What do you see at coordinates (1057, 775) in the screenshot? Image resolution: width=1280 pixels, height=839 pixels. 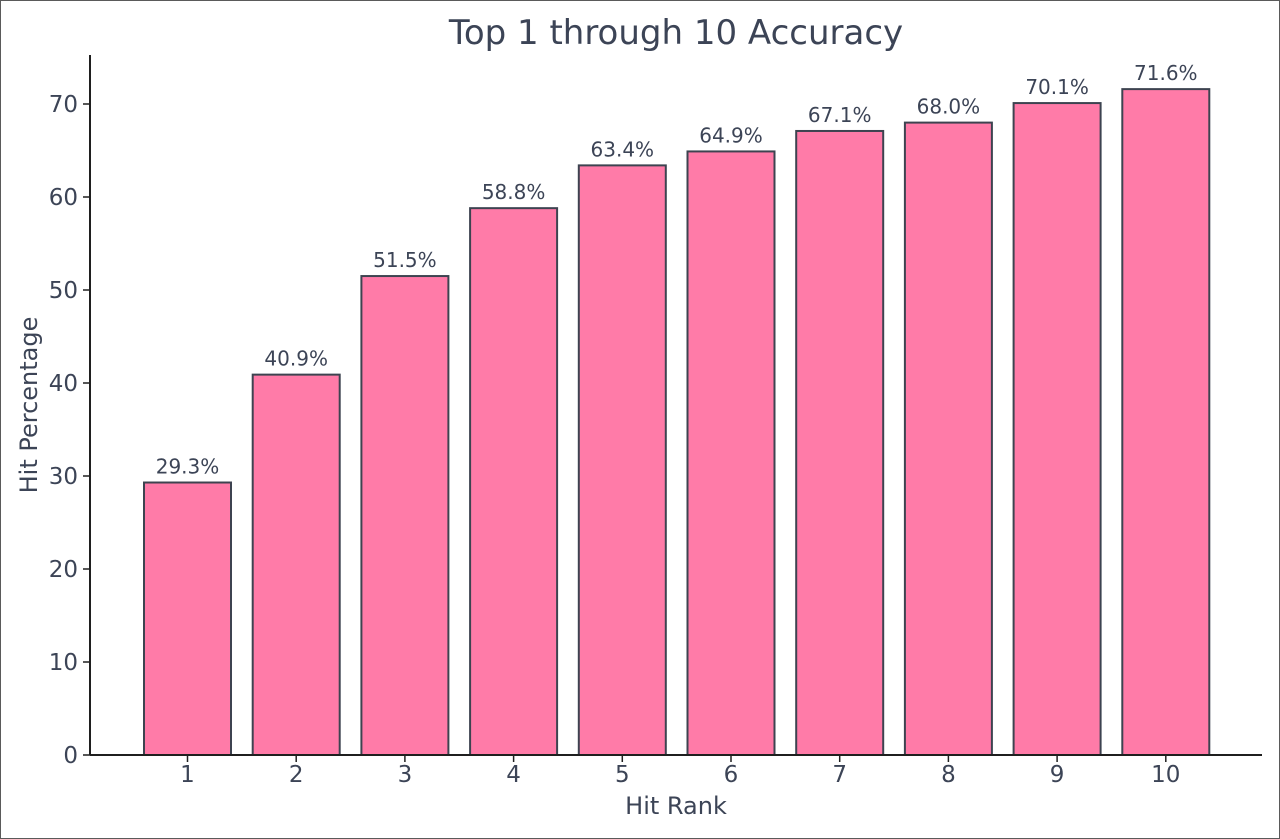 I see `x-tick-label: 9` at bounding box center [1057, 775].